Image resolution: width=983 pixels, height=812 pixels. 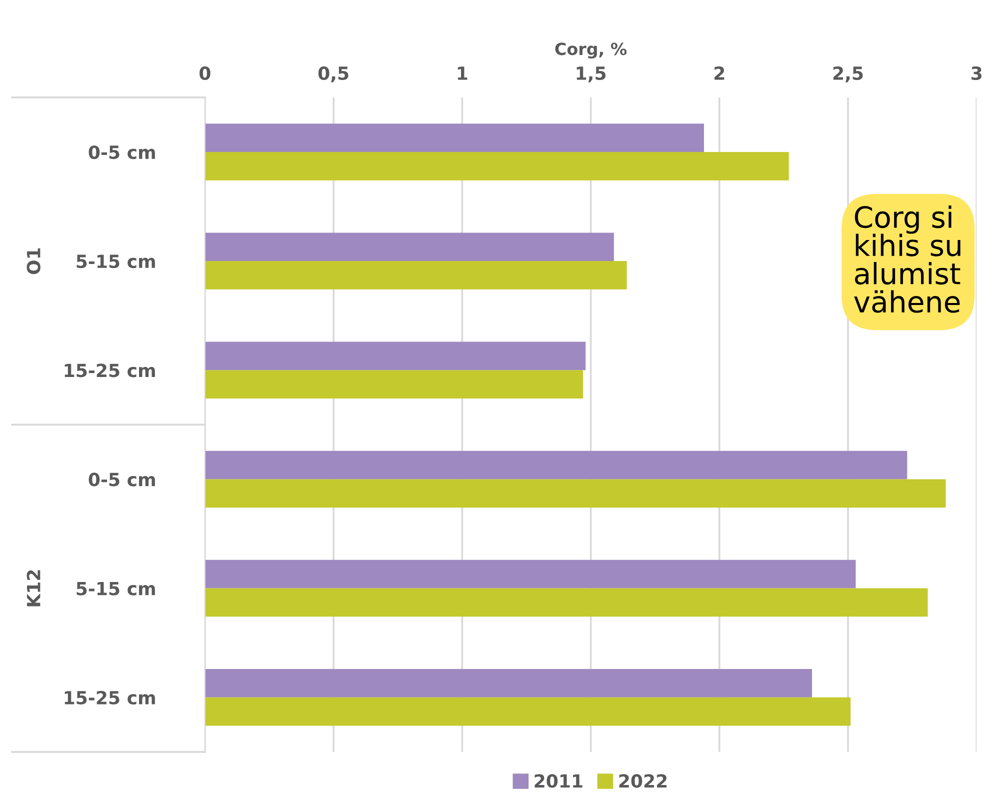 What do you see at coordinates (719, 73) in the screenshot?
I see `x-tick-label: 2` at bounding box center [719, 73].